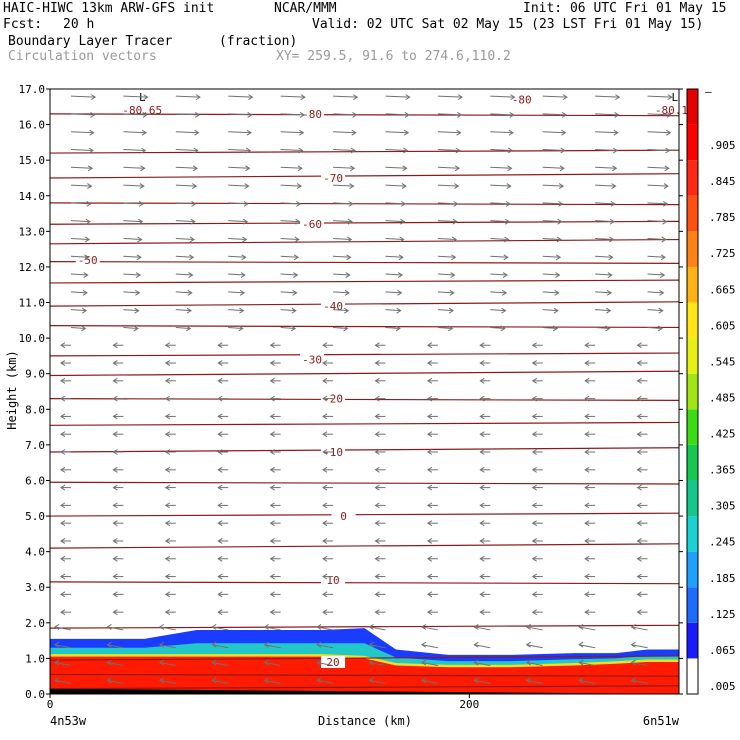  What do you see at coordinates (522, 100) in the screenshot?
I see `isotherm-label: -80` at bounding box center [522, 100].